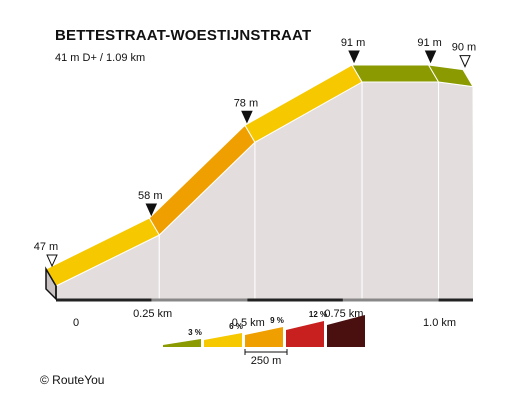 The image size is (532, 400). What do you see at coordinates (72, 380) in the screenshot?
I see `credit-text: © RouteYou` at bounding box center [72, 380].